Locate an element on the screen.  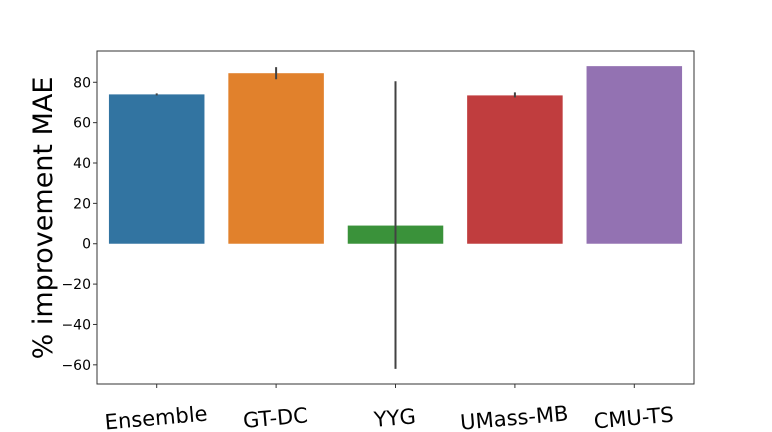
y-tick-label: 0 is located at coordinates (86, 245).